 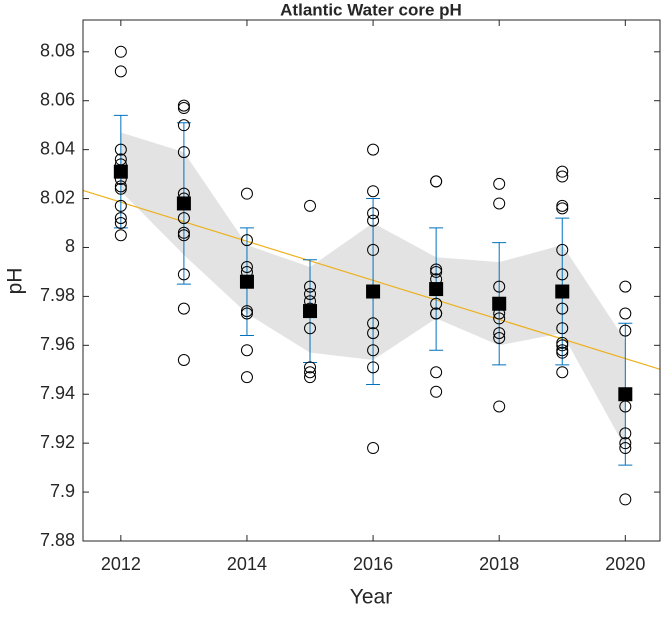 I want to click on y-axis-label: pH, so click(x=15, y=281).